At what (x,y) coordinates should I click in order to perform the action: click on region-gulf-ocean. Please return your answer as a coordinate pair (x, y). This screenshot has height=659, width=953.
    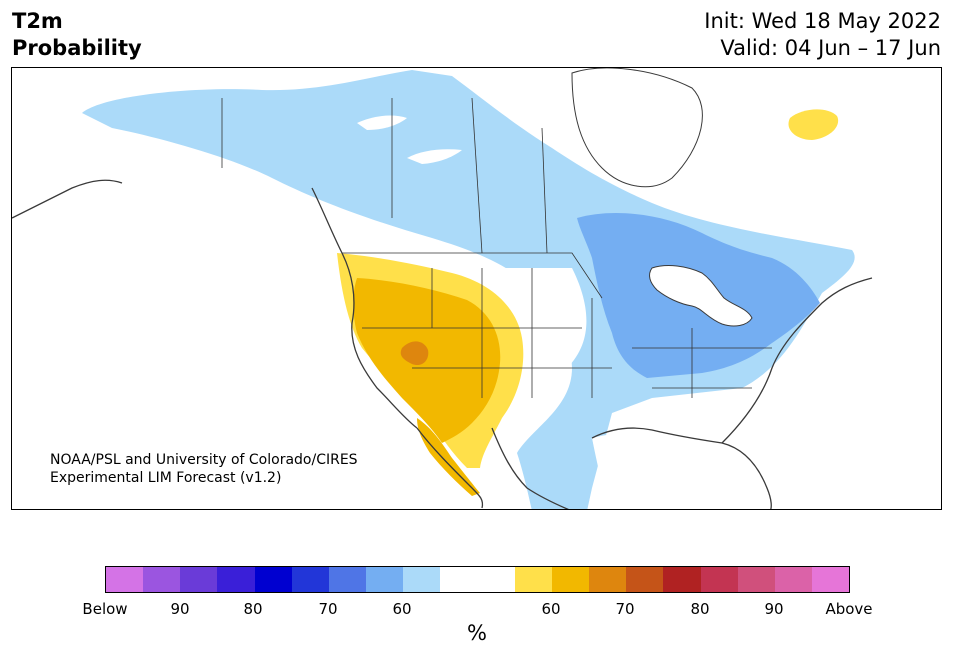
    Looking at the image, I should click on (691, 470).